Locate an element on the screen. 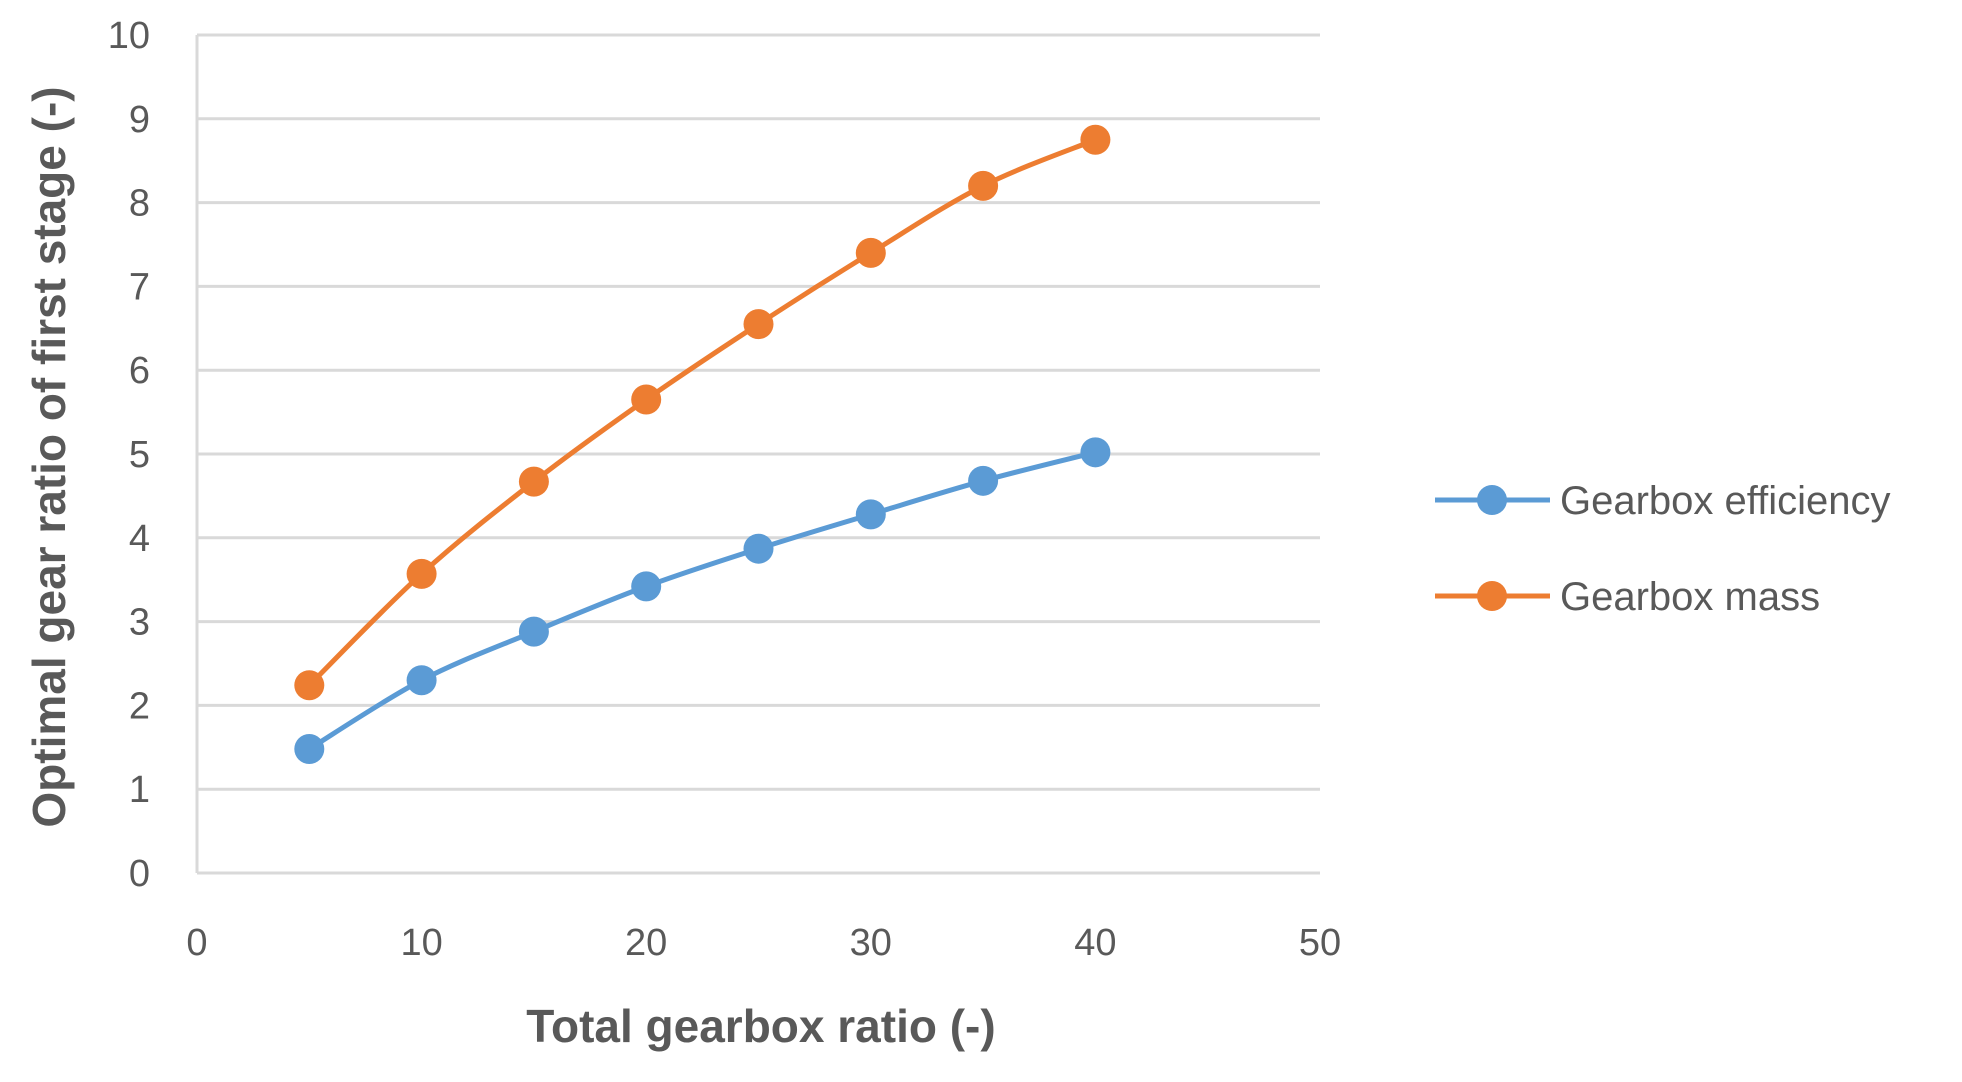  y-tick-label: 7 is located at coordinates (139, 287).